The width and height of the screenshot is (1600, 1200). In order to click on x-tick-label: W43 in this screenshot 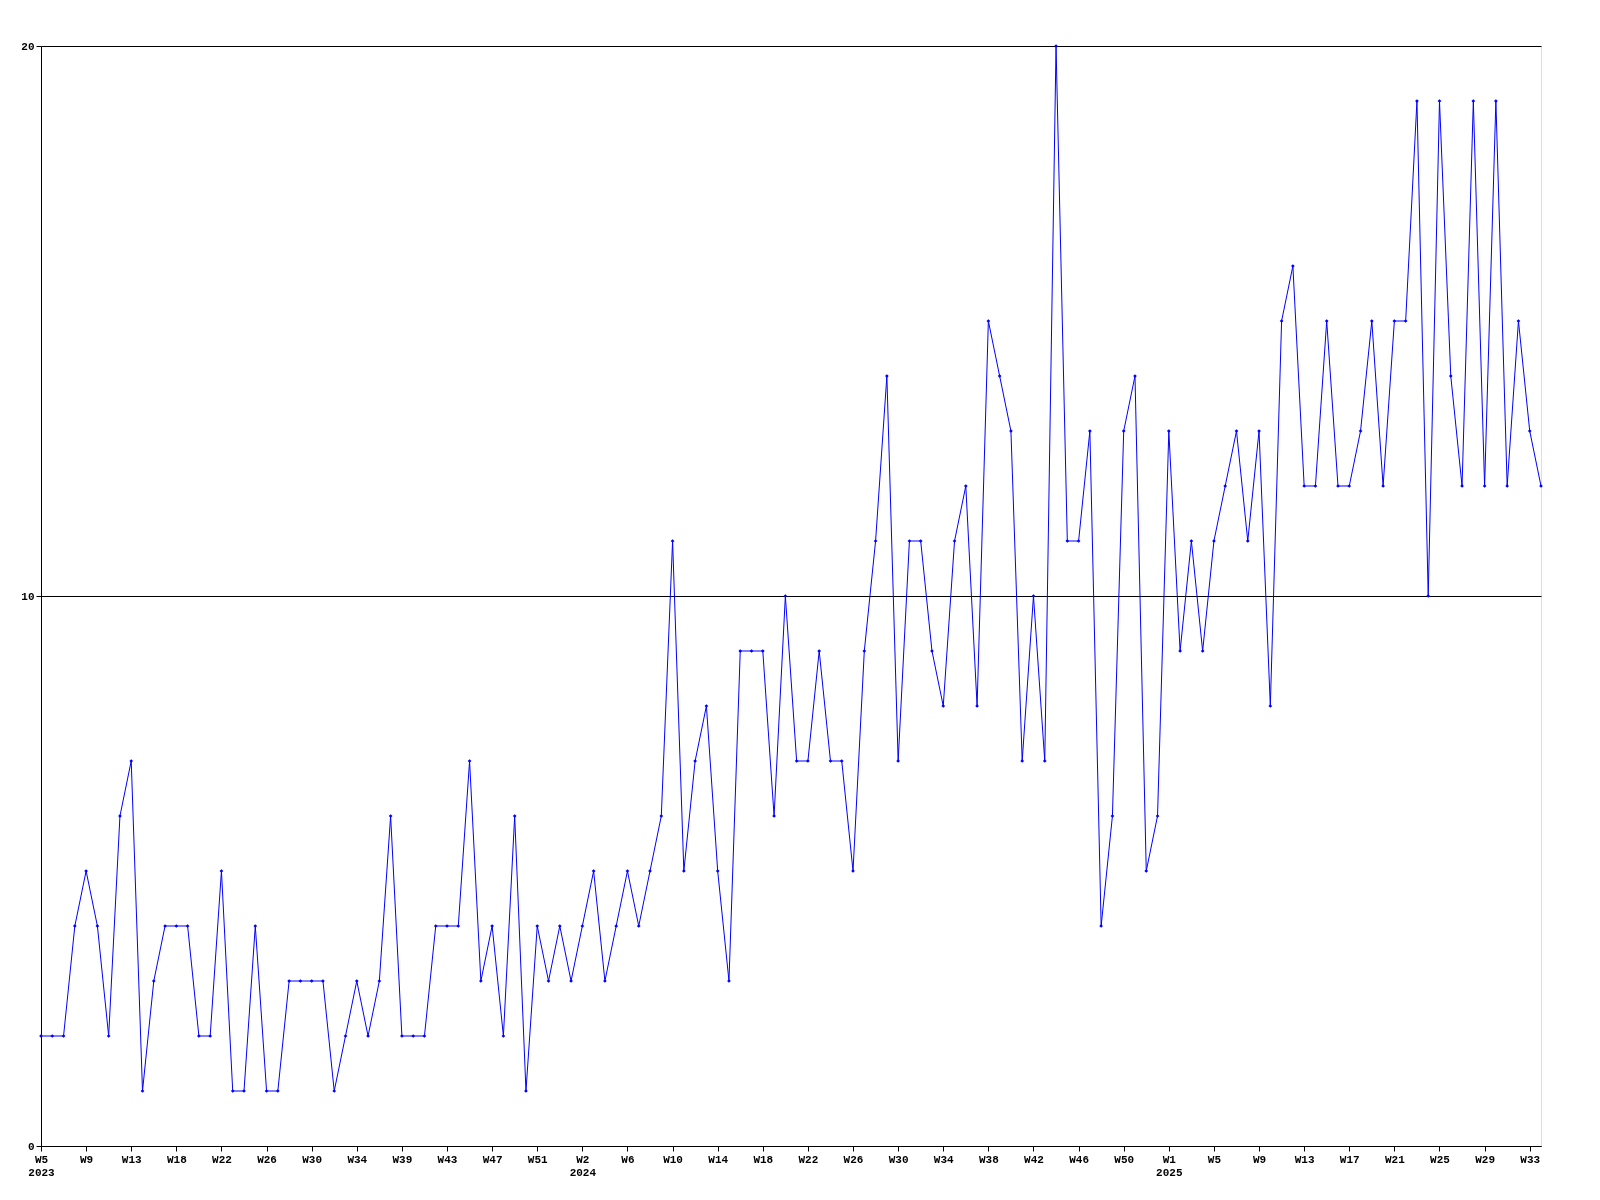, I will do `click(447, 1159)`.